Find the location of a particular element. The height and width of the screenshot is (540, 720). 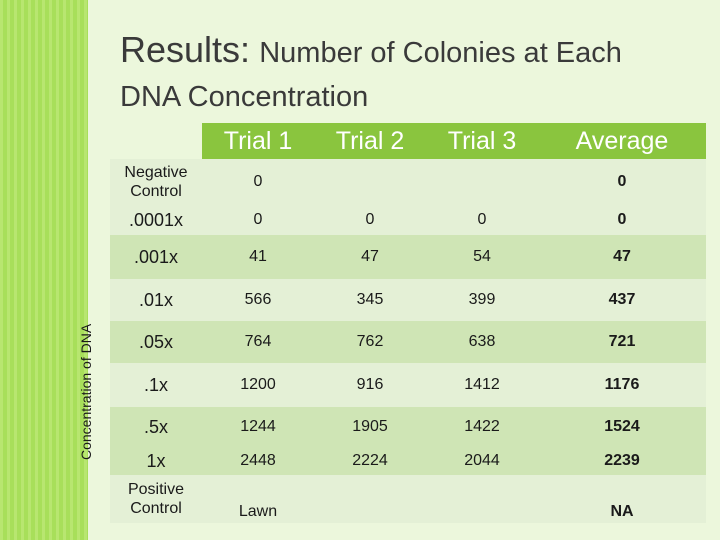

cell-trial-2: 916 is located at coordinates (370, 385).